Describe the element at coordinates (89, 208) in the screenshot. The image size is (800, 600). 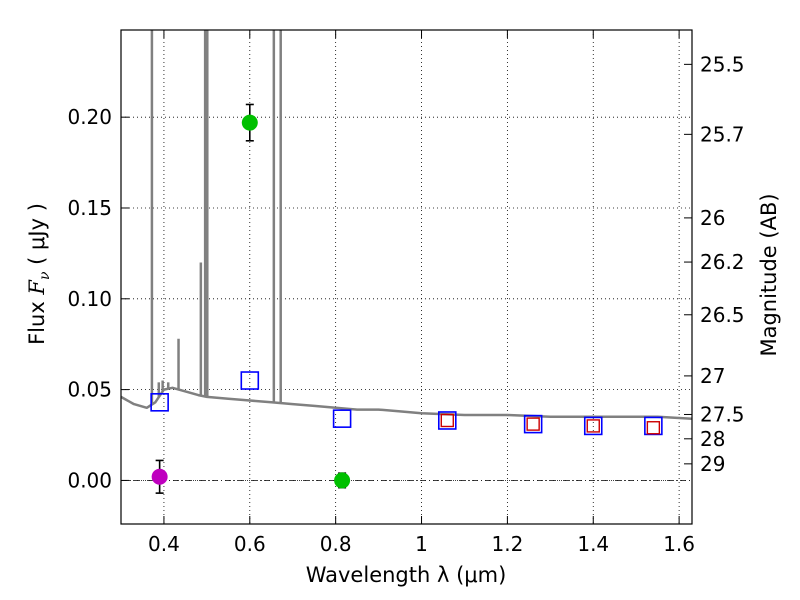
I see `y-tick-label: 0.15` at that location.